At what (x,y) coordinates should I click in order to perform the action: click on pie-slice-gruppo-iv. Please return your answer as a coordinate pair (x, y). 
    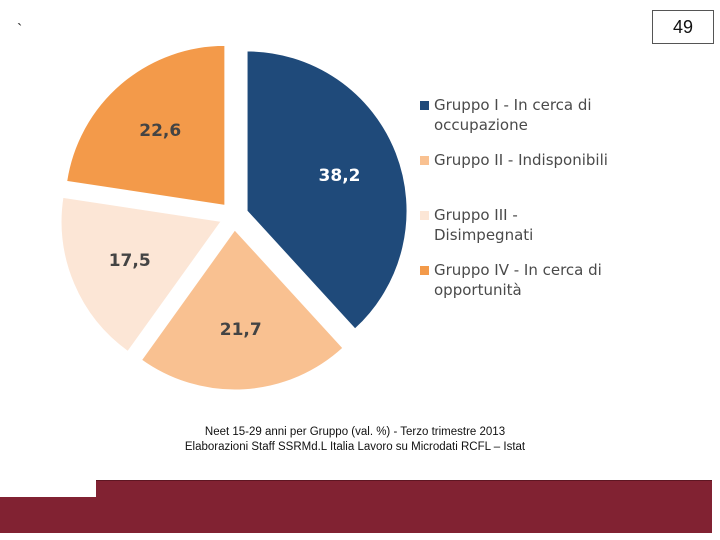
    Looking at the image, I should click on (146, 125).